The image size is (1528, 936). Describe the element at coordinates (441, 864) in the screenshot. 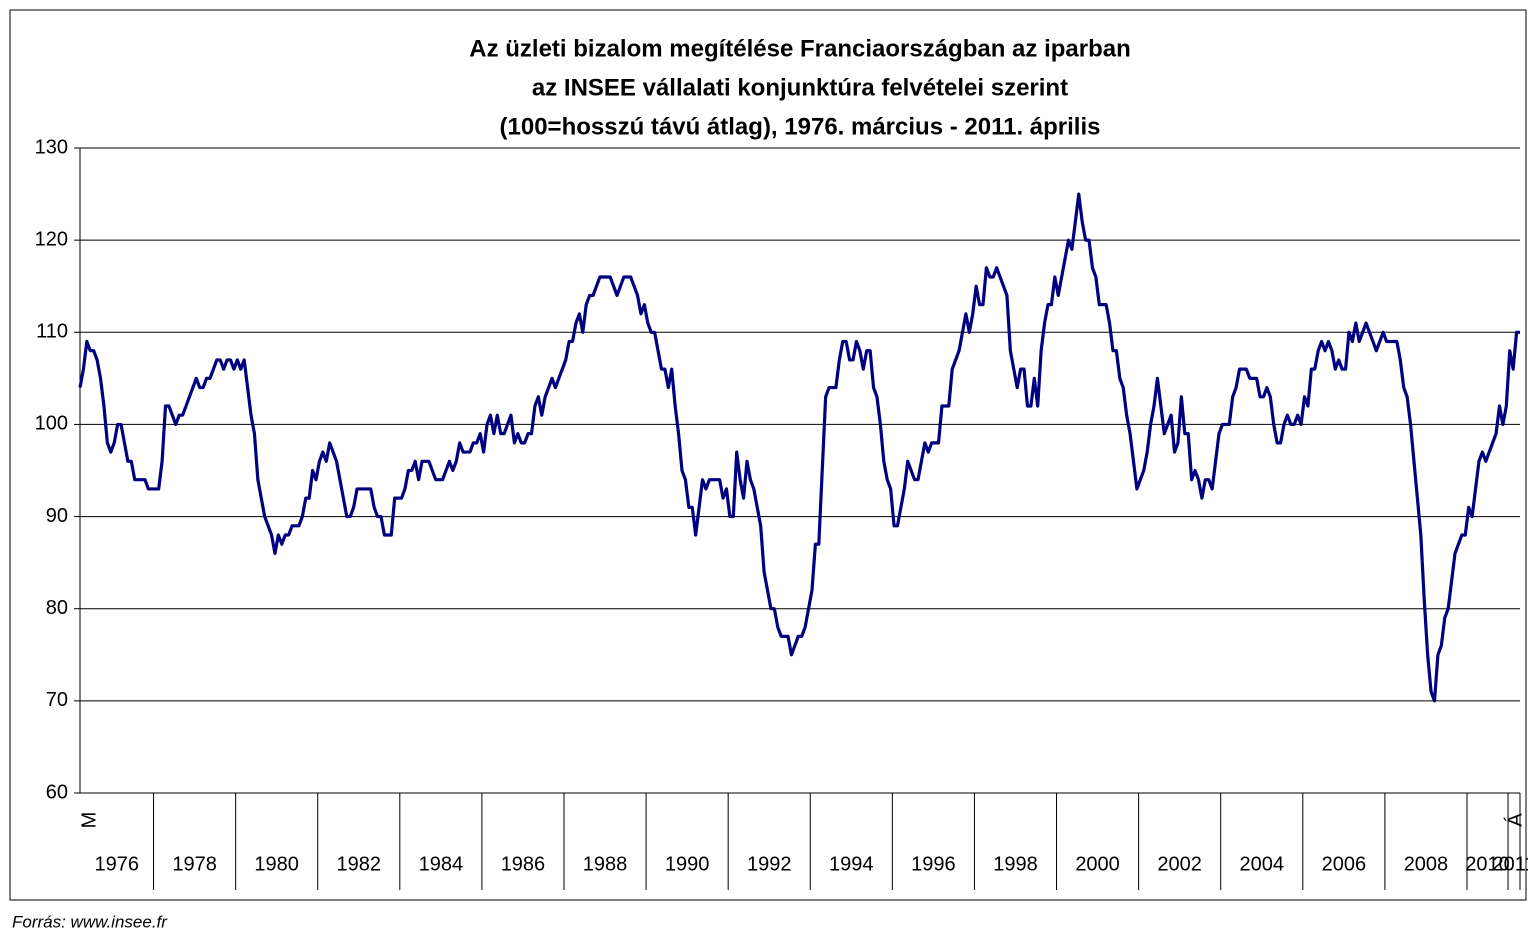

I see `x-group-label: 1984` at that location.